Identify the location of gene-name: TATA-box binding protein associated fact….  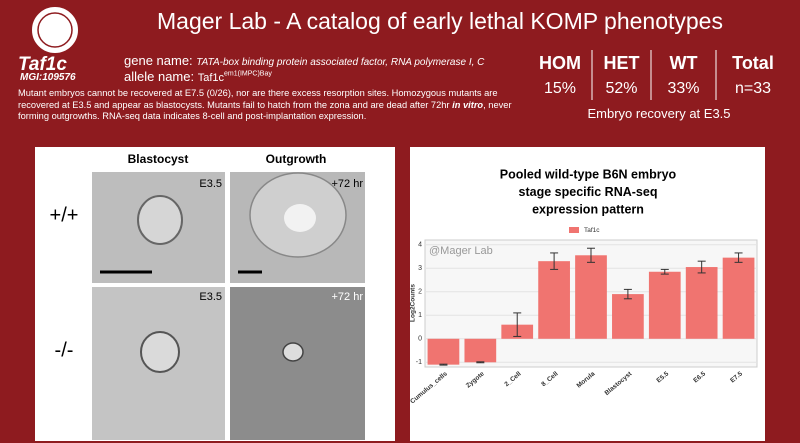
(340, 62).